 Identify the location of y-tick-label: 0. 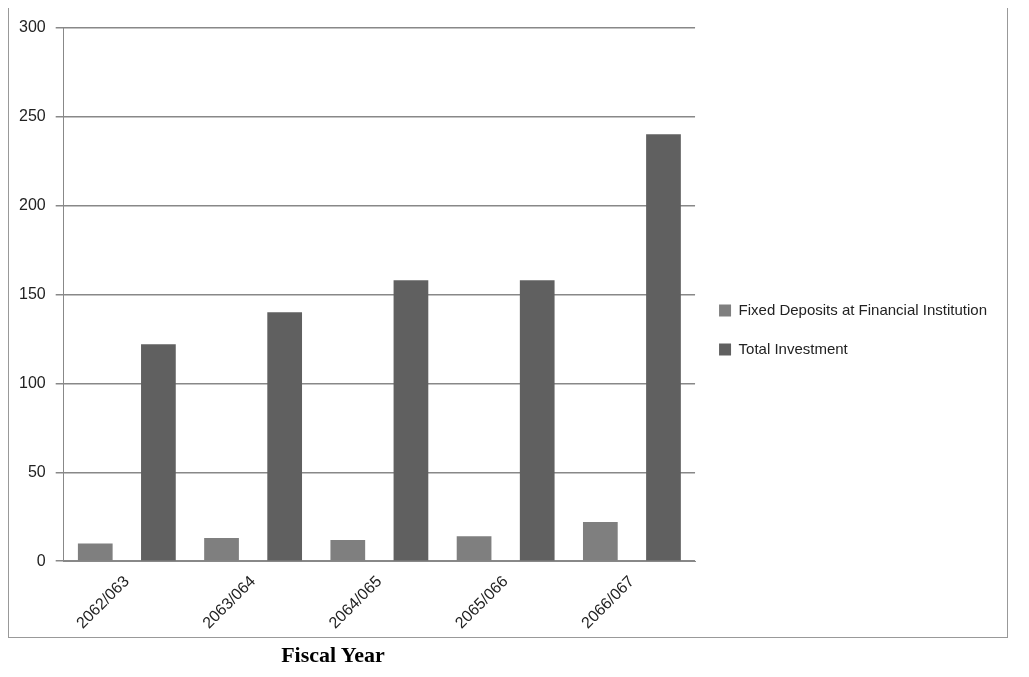
(41, 560).